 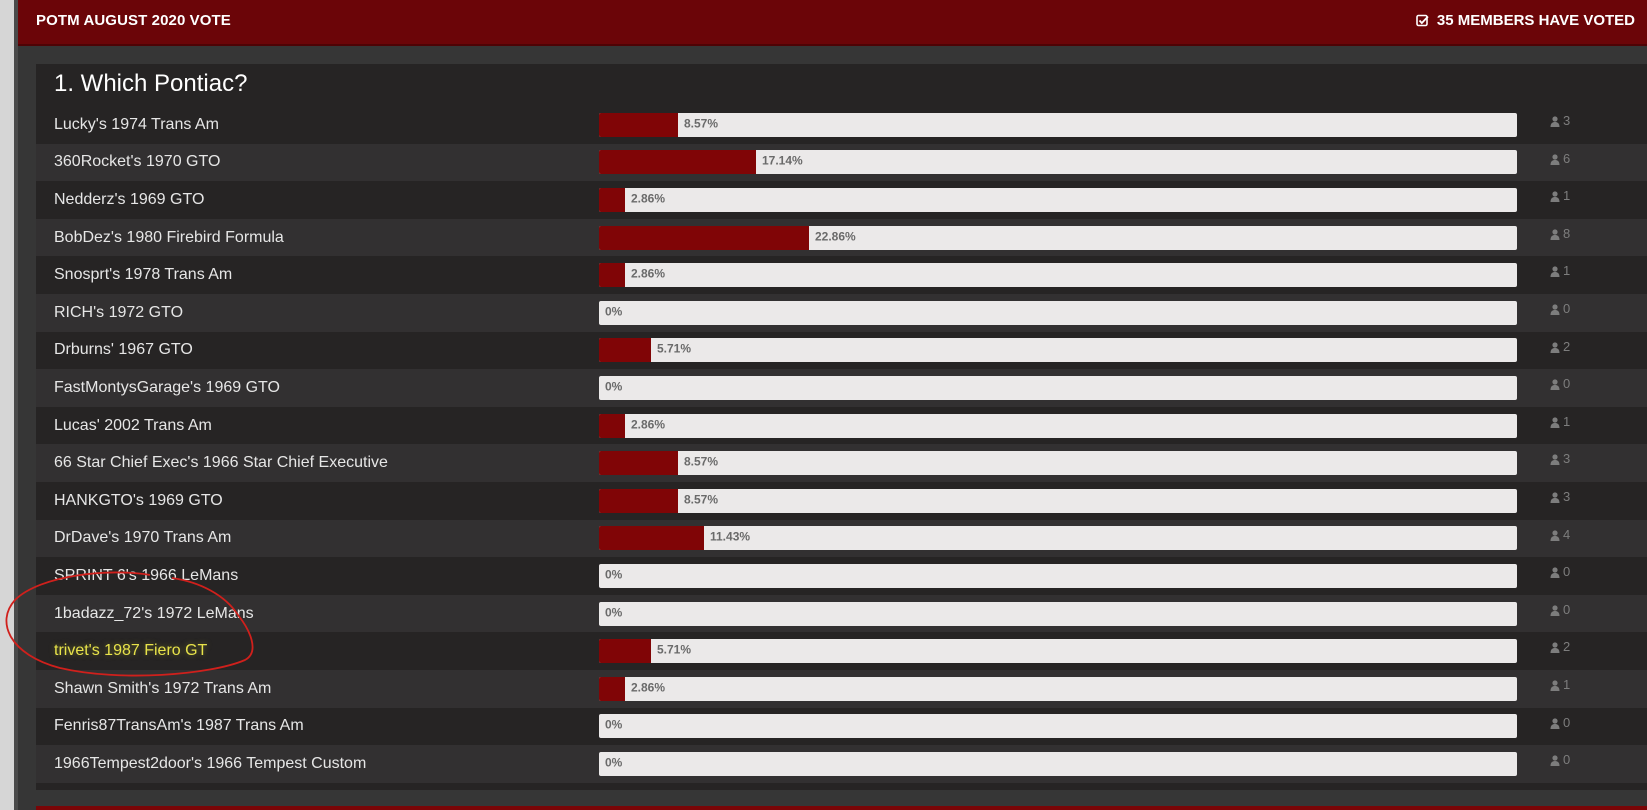 I want to click on poll-option-label: Lucky's 1974 Trans Am, so click(x=136, y=124).